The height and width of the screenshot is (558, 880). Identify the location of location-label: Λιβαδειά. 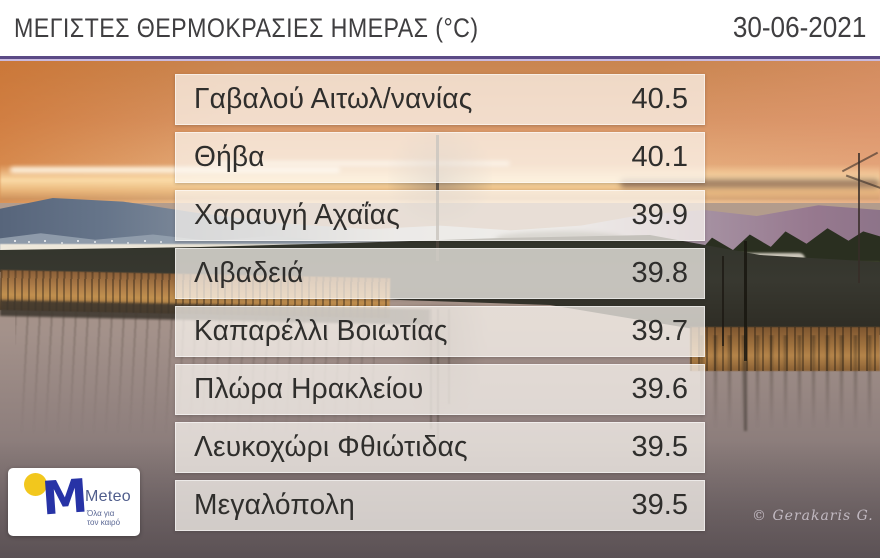
(249, 273).